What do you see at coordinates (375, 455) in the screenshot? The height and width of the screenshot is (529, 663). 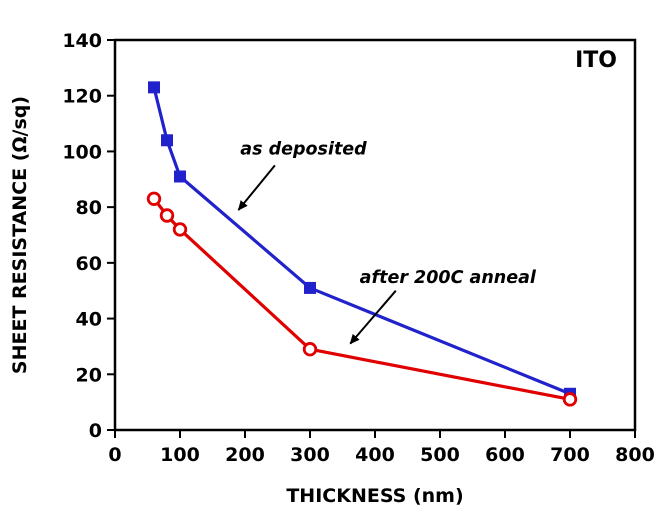 I see `x-tick-label: 400` at bounding box center [375, 455].